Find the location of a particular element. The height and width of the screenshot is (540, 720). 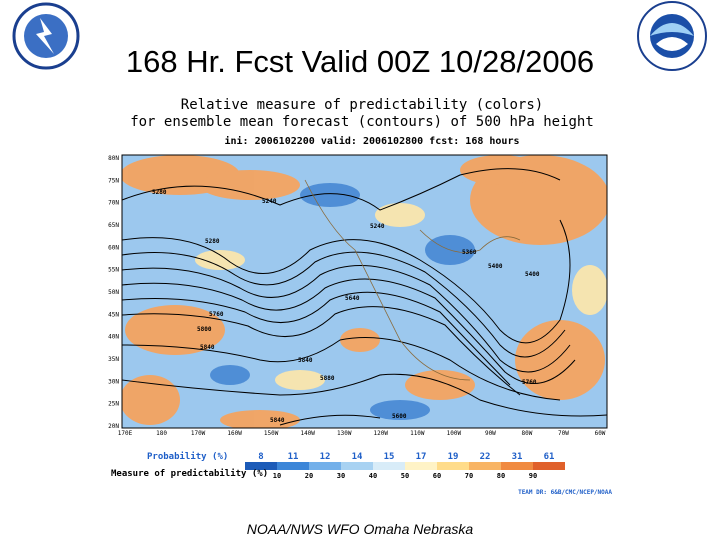

measure-value: 20 is located at coordinates (309, 476).